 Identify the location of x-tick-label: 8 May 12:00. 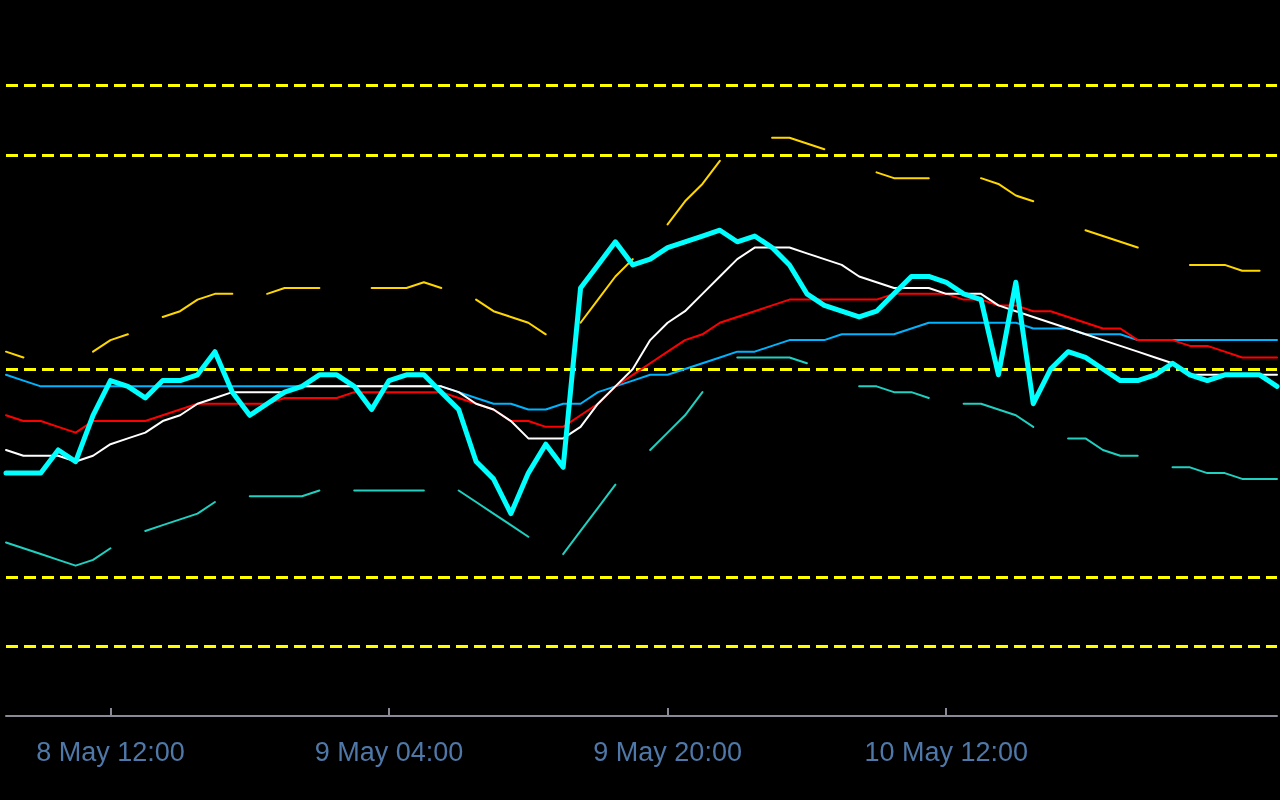
(110, 751).